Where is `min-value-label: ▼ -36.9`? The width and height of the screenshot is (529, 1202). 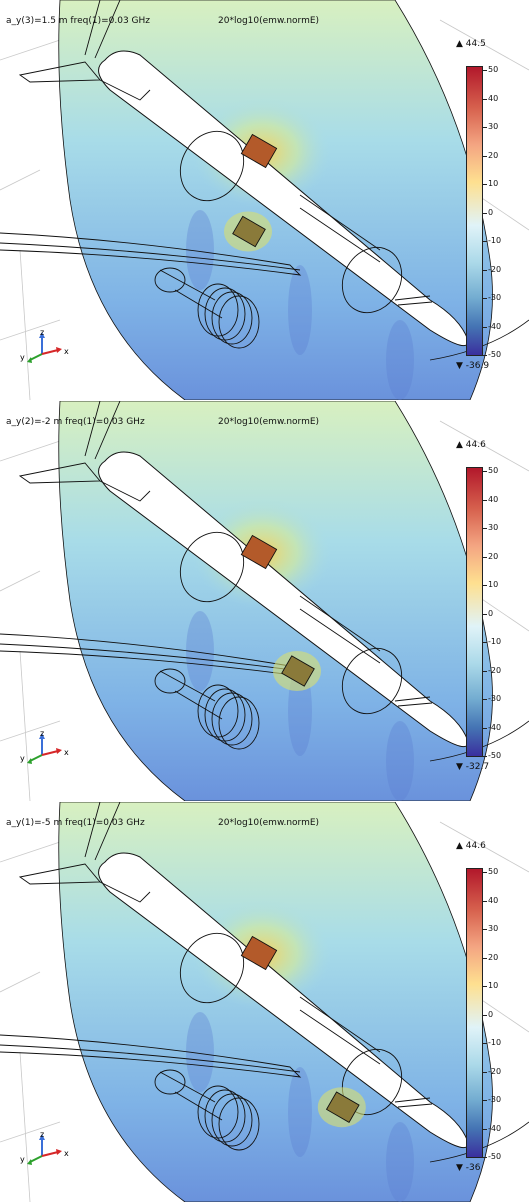 min-value-label: ▼ -36.9 is located at coordinates (473, 366).